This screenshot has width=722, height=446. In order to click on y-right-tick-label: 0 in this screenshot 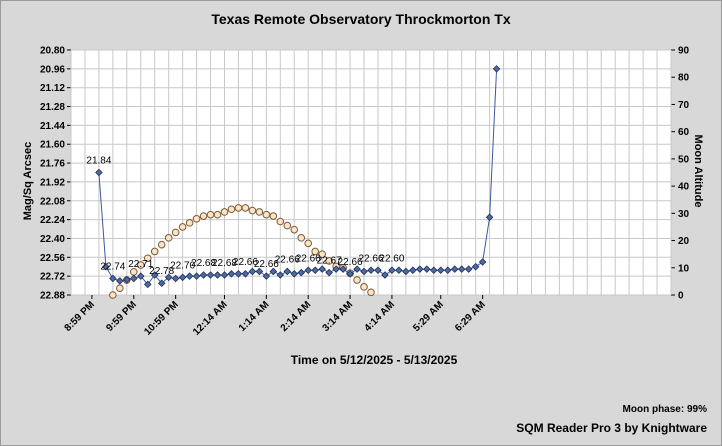, I will do `click(681, 296)`.